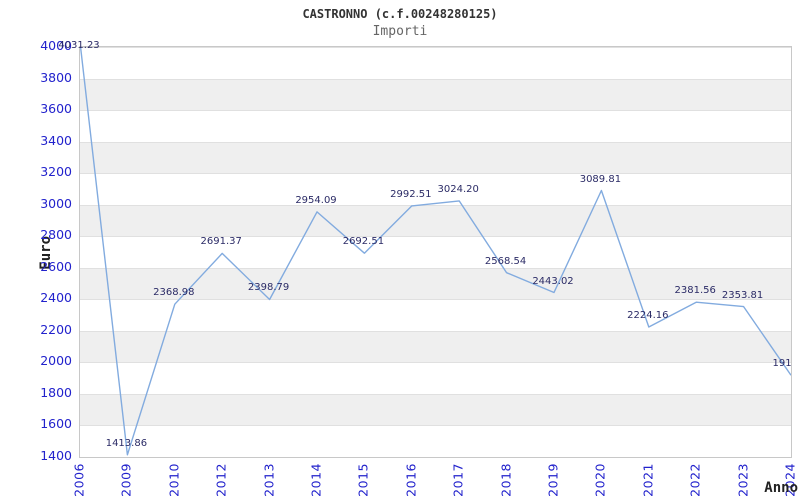 Image resolution: width=800 pixels, height=500 pixels. What do you see at coordinates (56, 392) in the screenshot?
I see `y-tick-label: 1800` at bounding box center [56, 392].